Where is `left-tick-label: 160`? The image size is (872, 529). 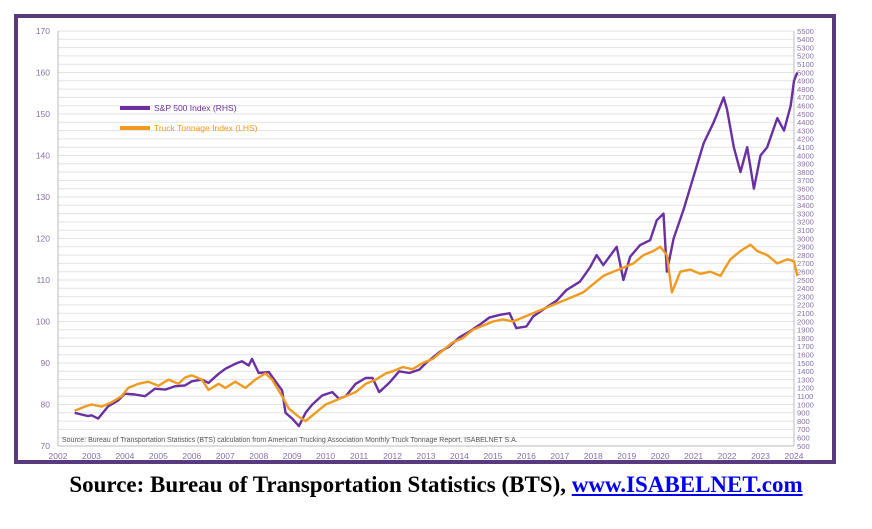 left-tick-label: 160 is located at coordinates (43, 73).